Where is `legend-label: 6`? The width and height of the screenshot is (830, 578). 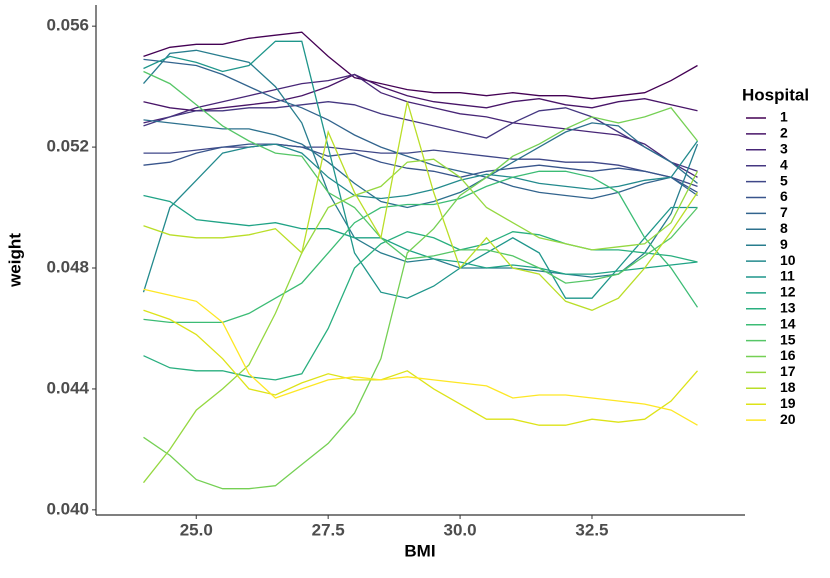 legend-label: 6 is located at coordinates (784, 196).